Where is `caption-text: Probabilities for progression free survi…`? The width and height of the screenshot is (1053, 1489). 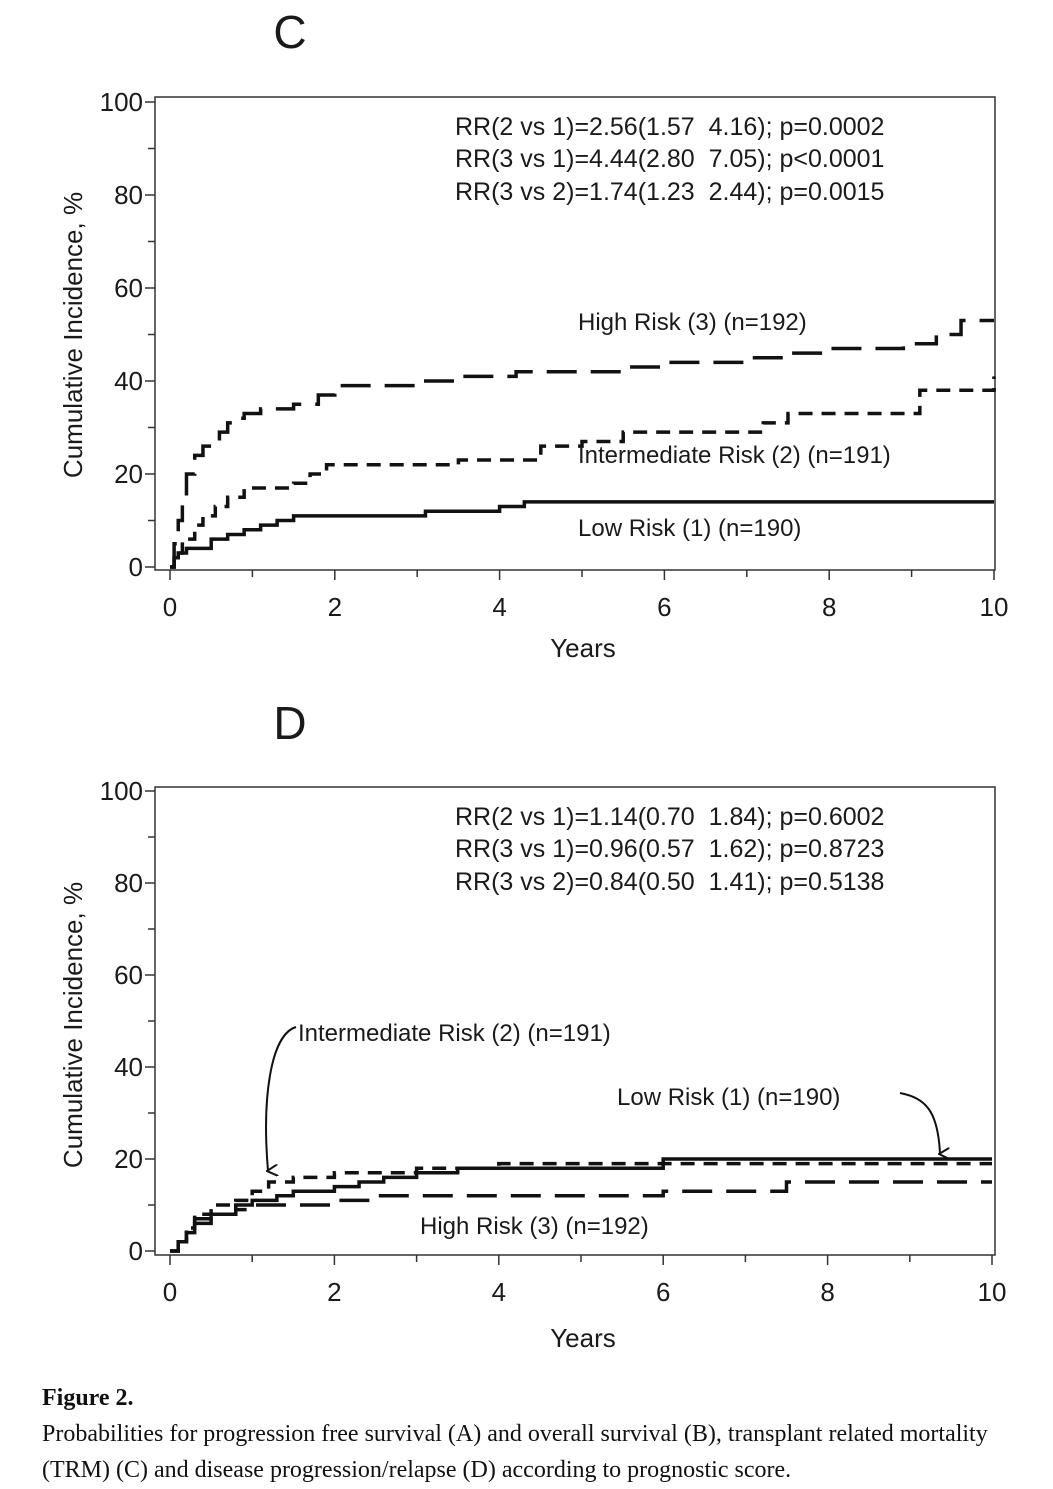
caption-text: Probabilities for progression free survi… is located at coordinates (515, 1452).